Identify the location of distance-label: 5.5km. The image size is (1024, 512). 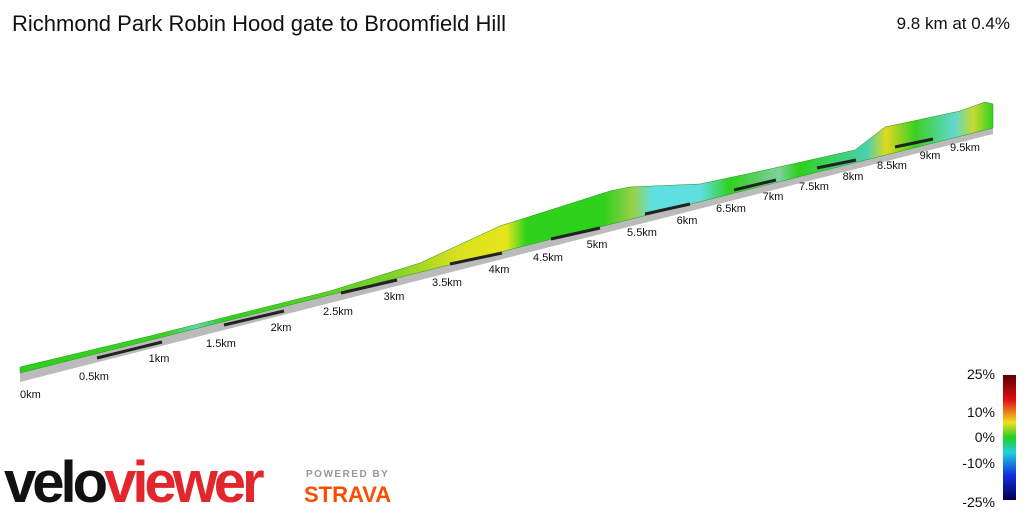
(642, 233).